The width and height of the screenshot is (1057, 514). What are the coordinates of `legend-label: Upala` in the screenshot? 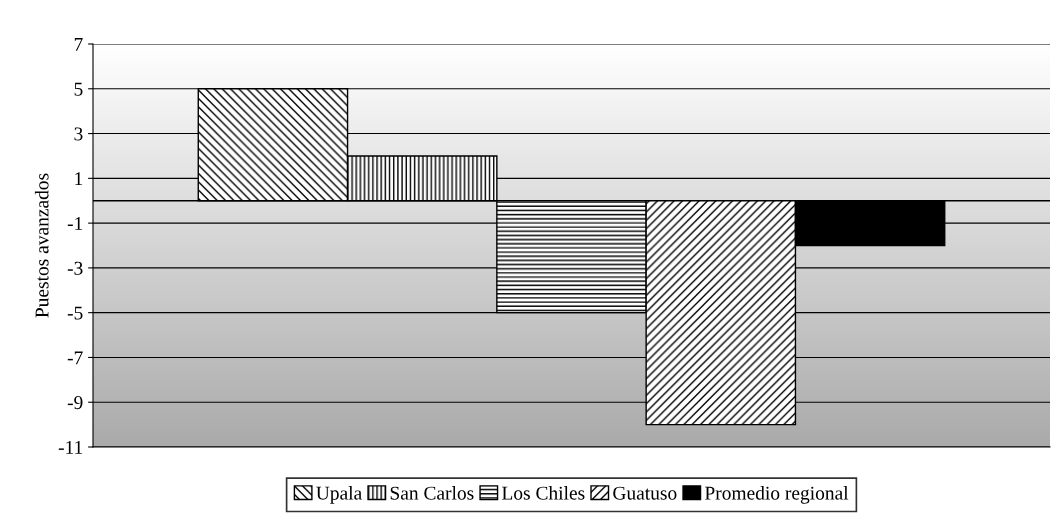 It's located at (339, 495).